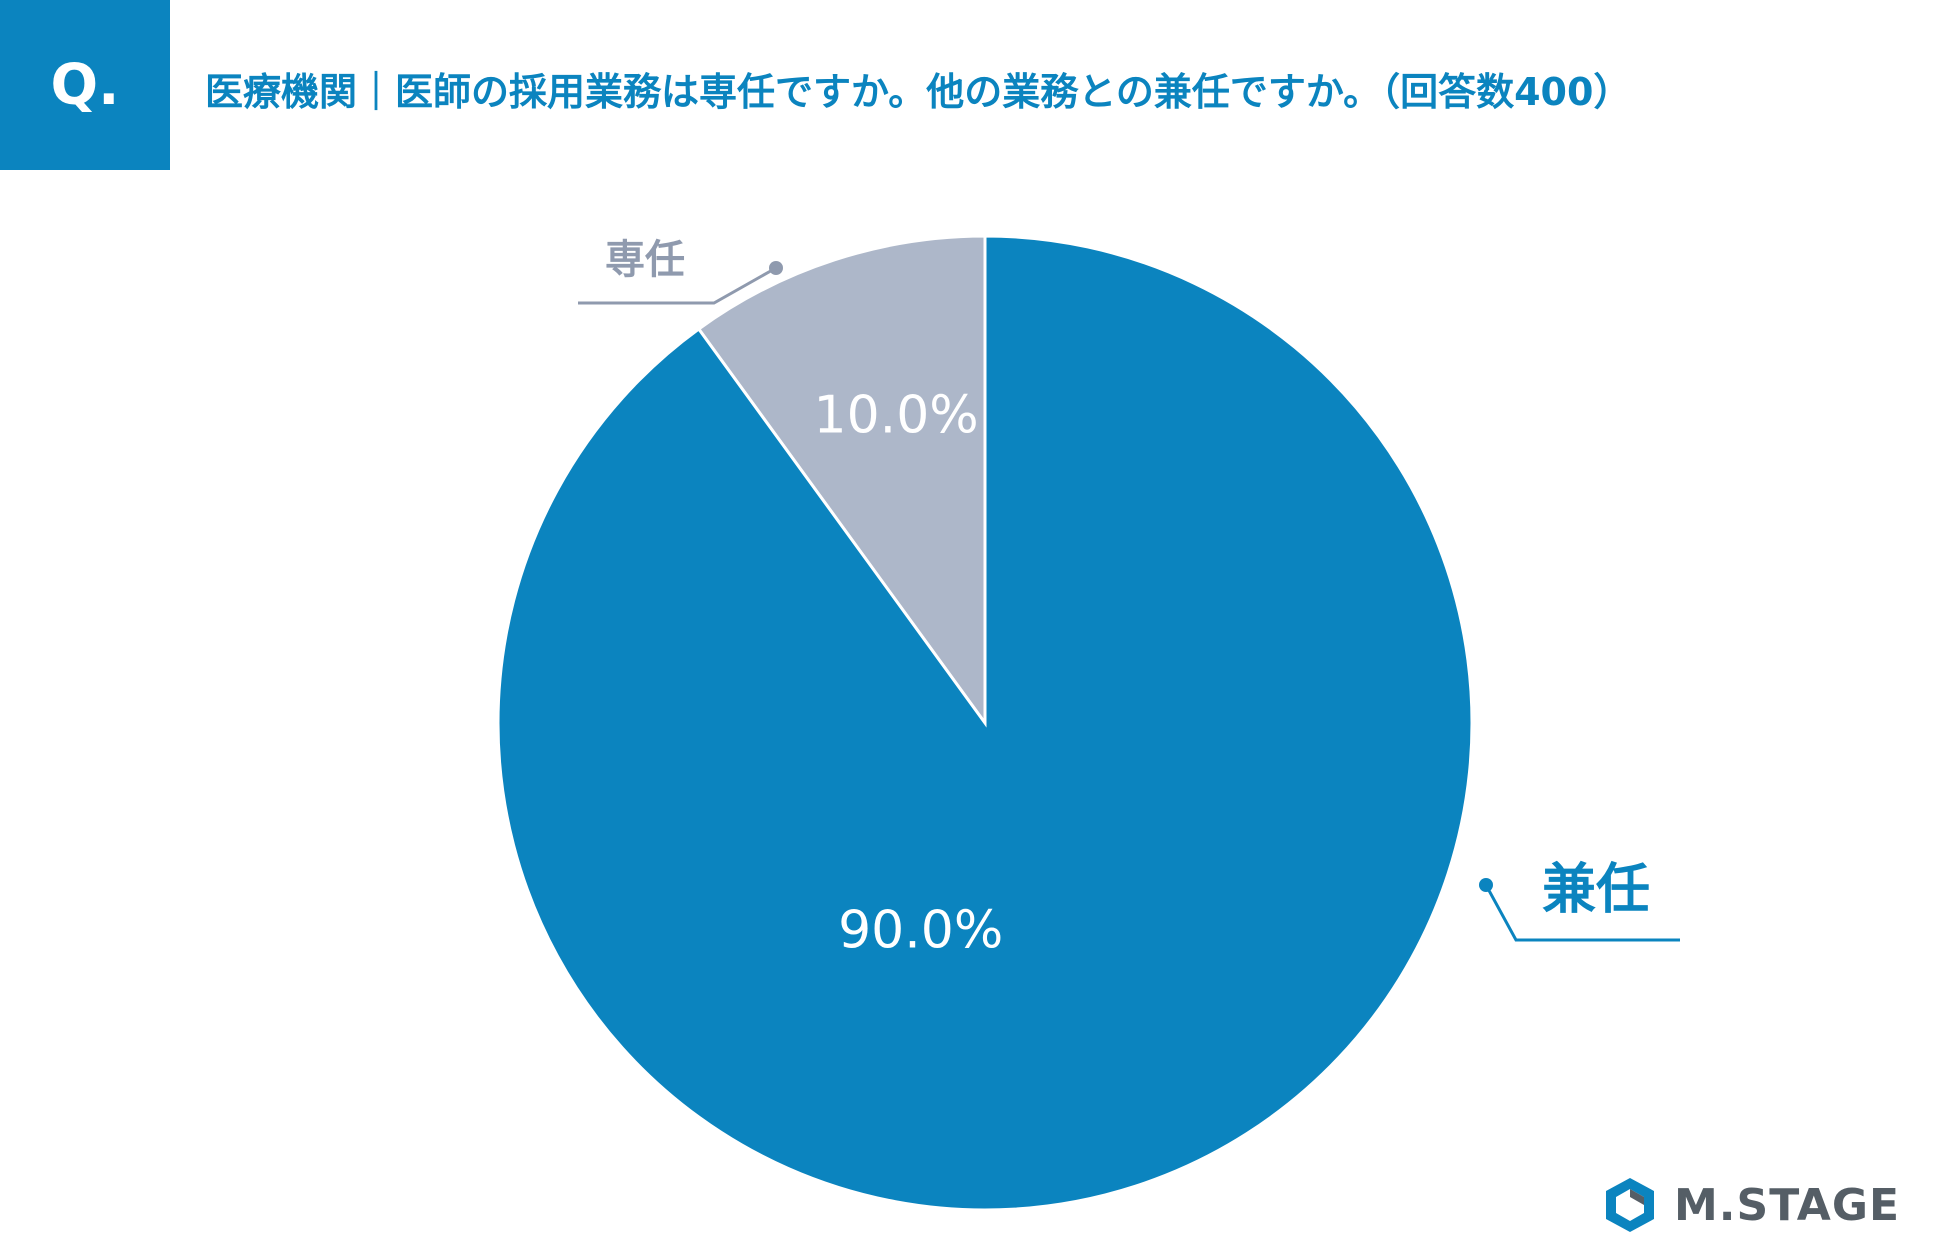 The width and height of the screenshot is (1950, 1235). What do you see at coordinates (1630, 1205) in the screenshot?
I see `hexagon-logo-icon` at bounding box center [1630, 1205].